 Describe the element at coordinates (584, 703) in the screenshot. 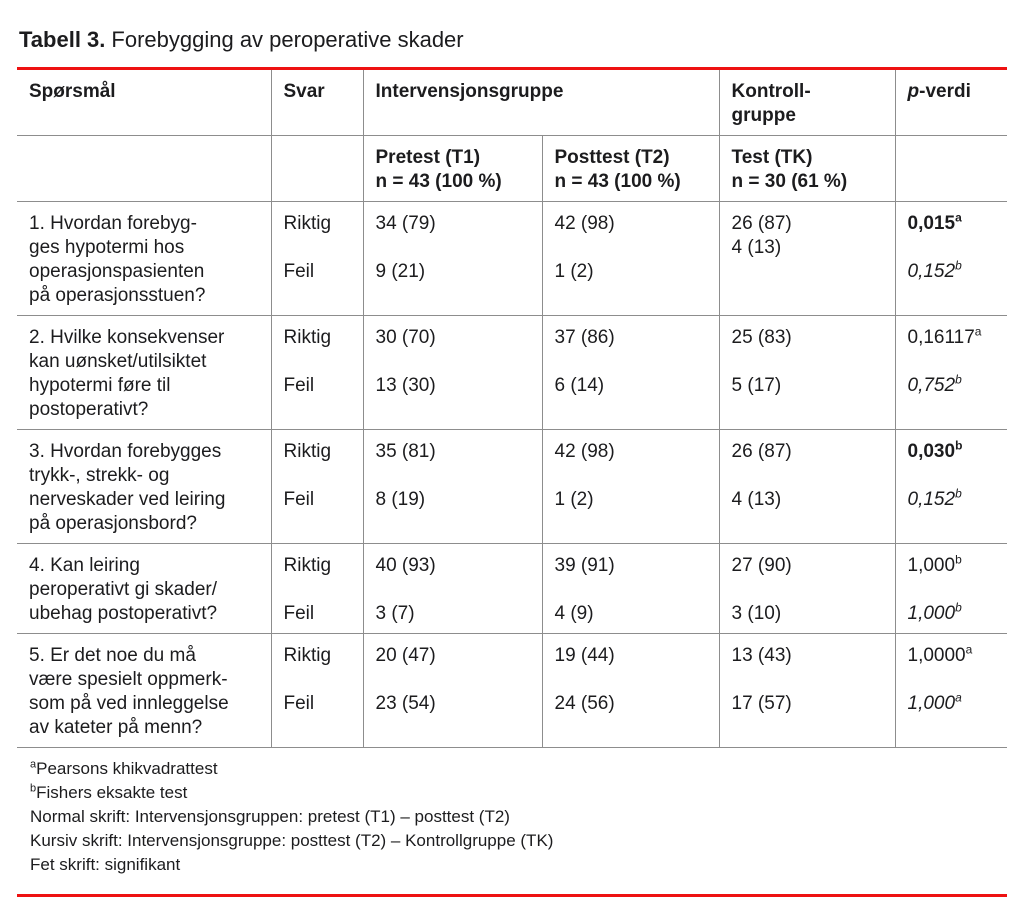

I see `cell-value: 24 (56)` at that location.